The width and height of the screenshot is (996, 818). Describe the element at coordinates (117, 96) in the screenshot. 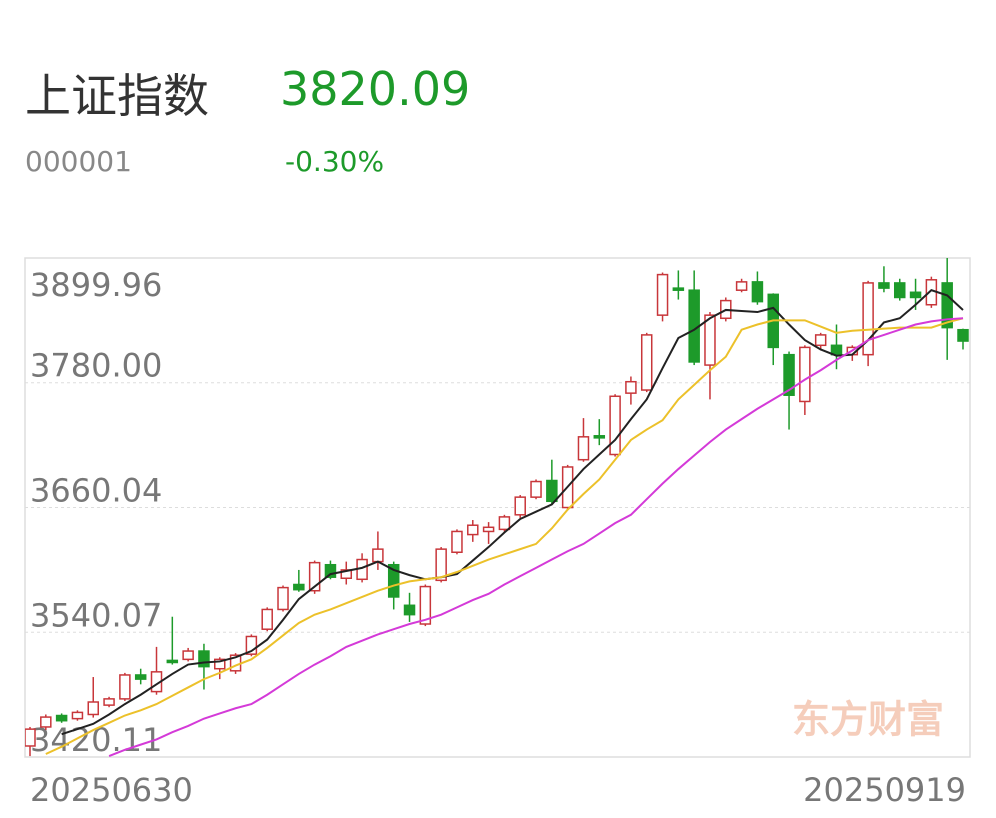

I see `index-title: 上证指数` at that location.